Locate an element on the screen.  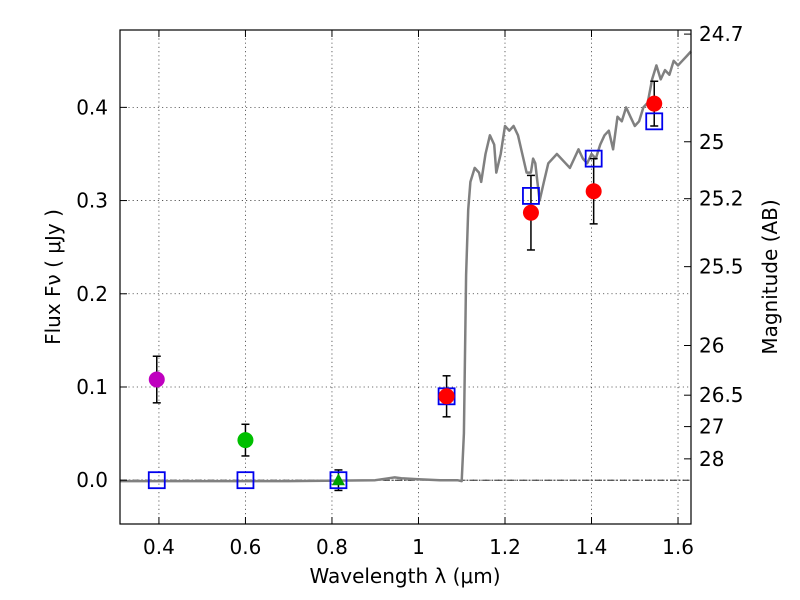
y-axis-label: Flux Fν ( μJy ) is located at coordinates (53, 277).